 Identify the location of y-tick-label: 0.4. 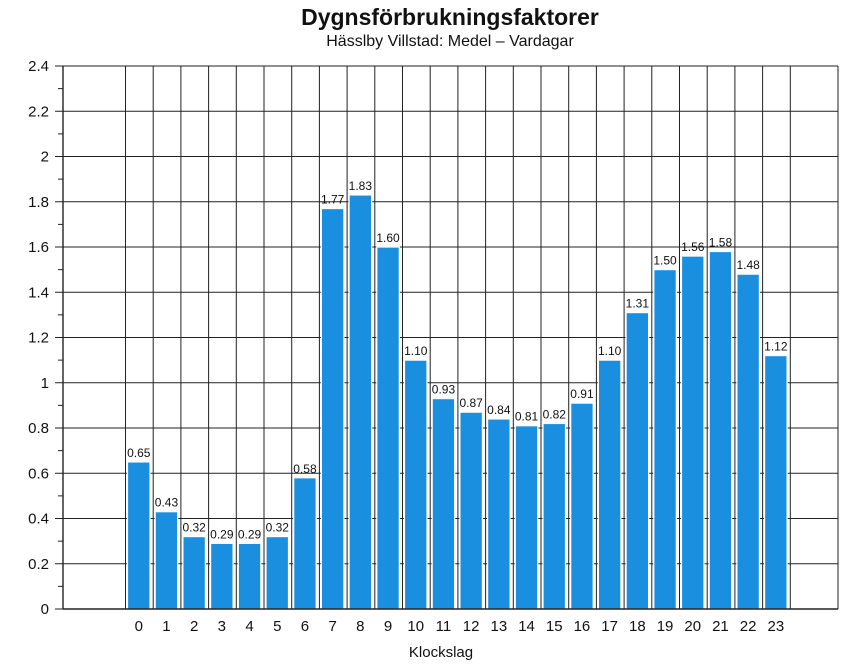
(38, 519).